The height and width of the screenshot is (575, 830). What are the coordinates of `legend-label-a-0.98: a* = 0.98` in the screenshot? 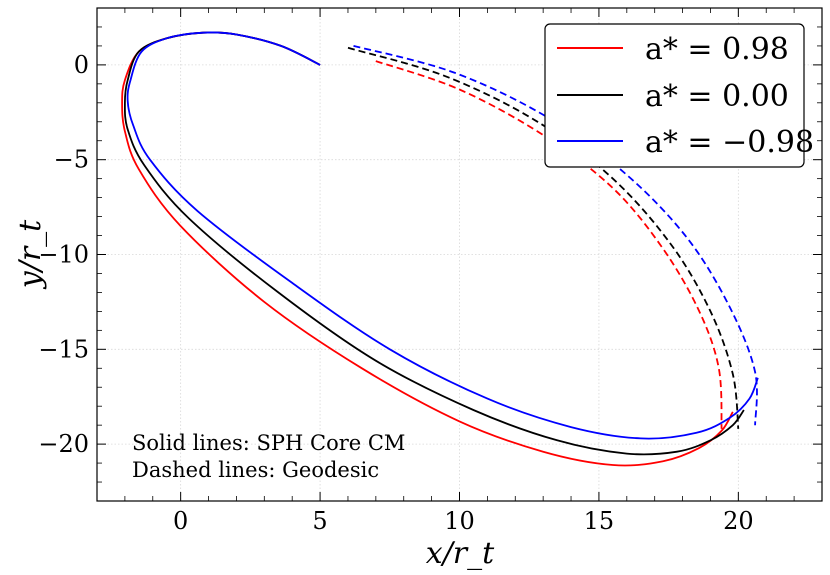 It's located at (717, 49).